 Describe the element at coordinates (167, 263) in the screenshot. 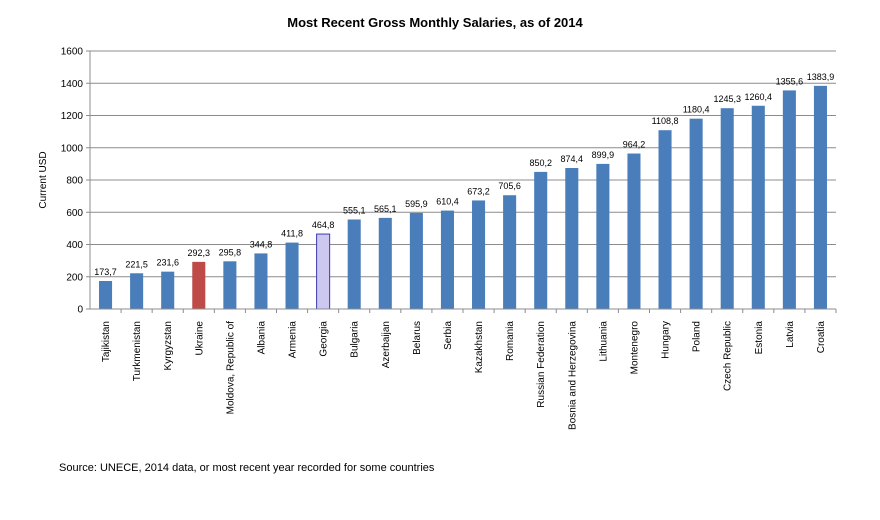

I see `data-label: 231,6` at that location.